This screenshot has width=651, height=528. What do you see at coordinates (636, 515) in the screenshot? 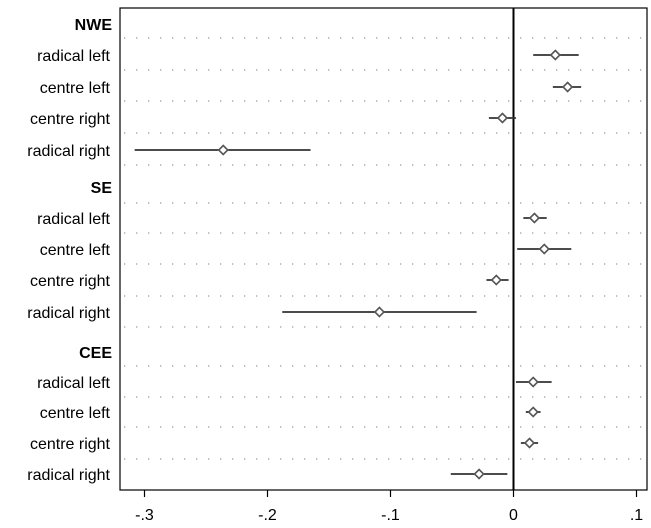
I see `x-tick-label: .1` at bounding box center [636, 515].